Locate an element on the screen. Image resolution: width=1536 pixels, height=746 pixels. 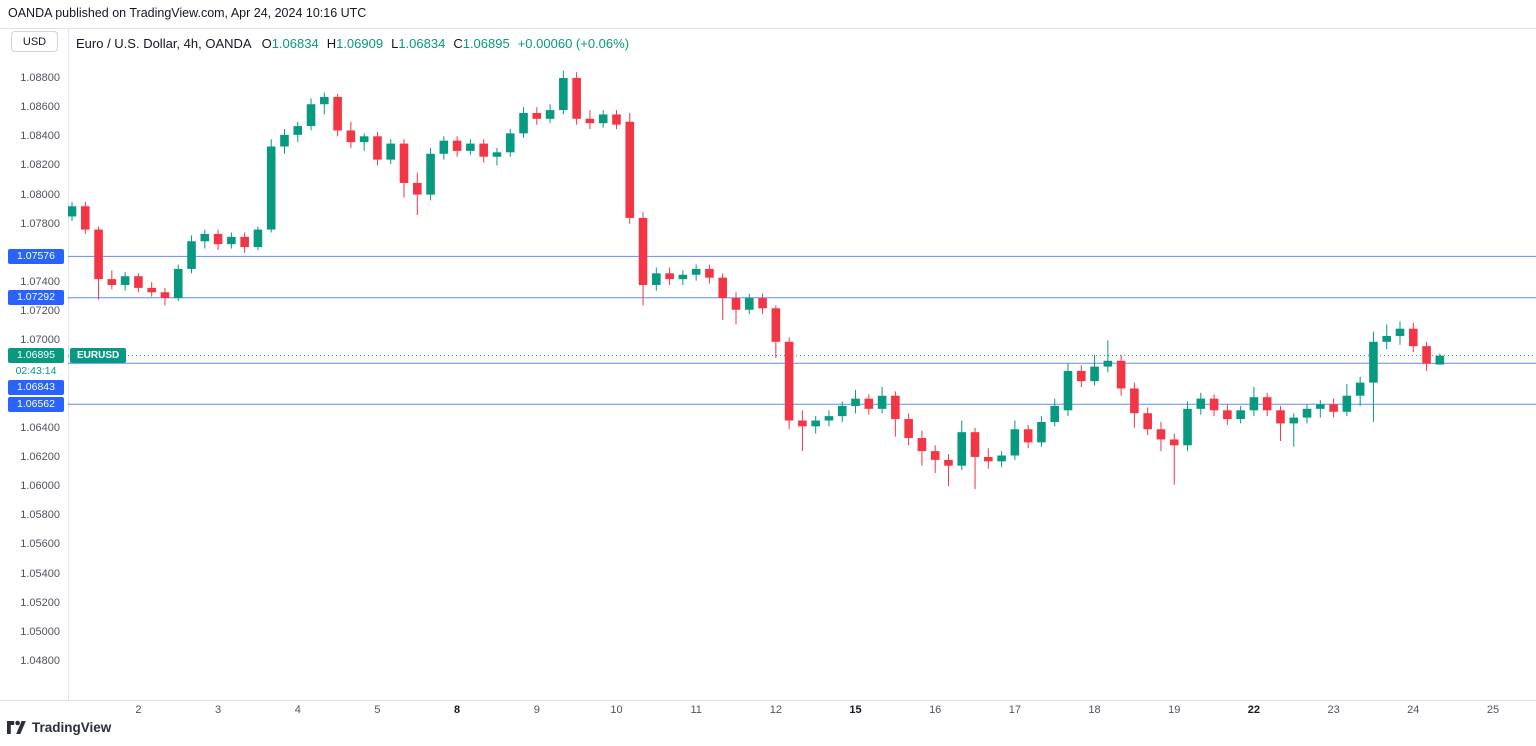
symbol-flag-label: EURUSD is located at coordinates (98, 356).